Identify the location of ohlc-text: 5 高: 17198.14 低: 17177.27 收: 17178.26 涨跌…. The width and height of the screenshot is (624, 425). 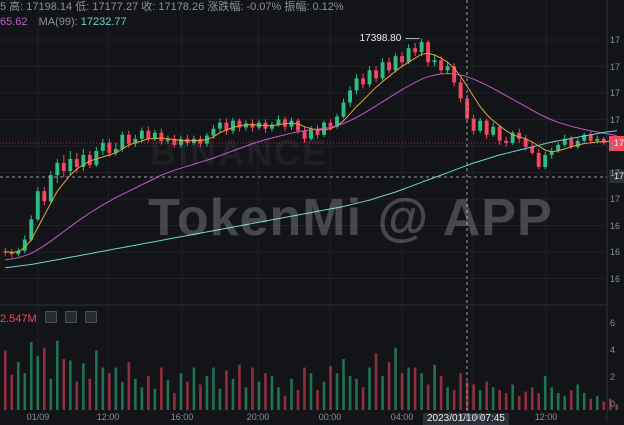
(172, 7).